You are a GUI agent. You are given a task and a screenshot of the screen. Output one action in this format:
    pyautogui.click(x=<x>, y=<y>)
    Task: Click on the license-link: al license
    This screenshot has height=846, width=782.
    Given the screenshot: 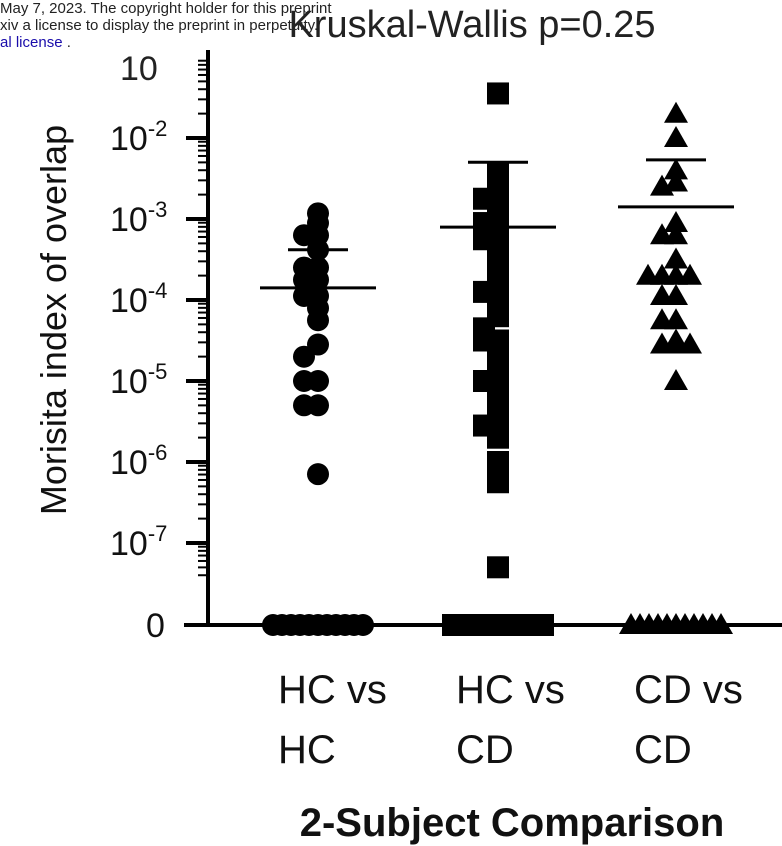 What is the action you would take?
    pyautogui.click(x=31, y=42)
    